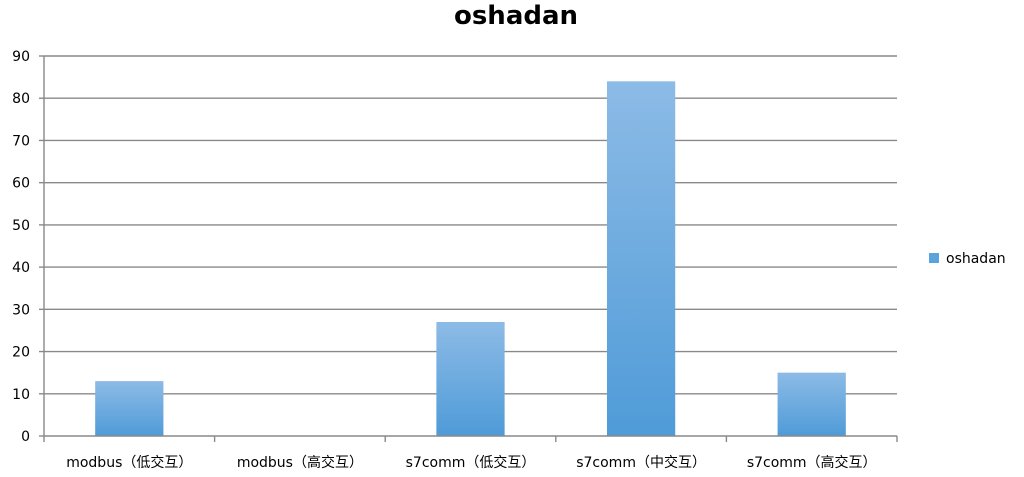  What do you see at coordinates (21, 57) in the screenshot?
I see `y-tick-label: 90` at bounding box center [21, 57].